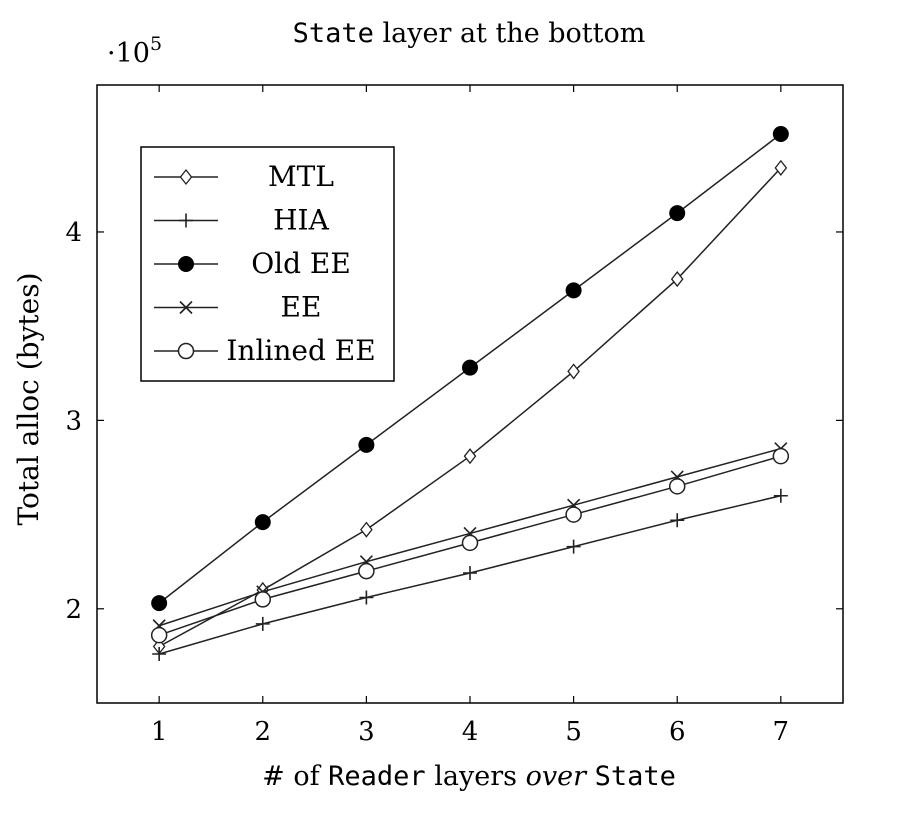  What do you see at coordinates (366, 732) in the screenshot?
I see `x-tick-label: 3` at bounding box center [366, 732].